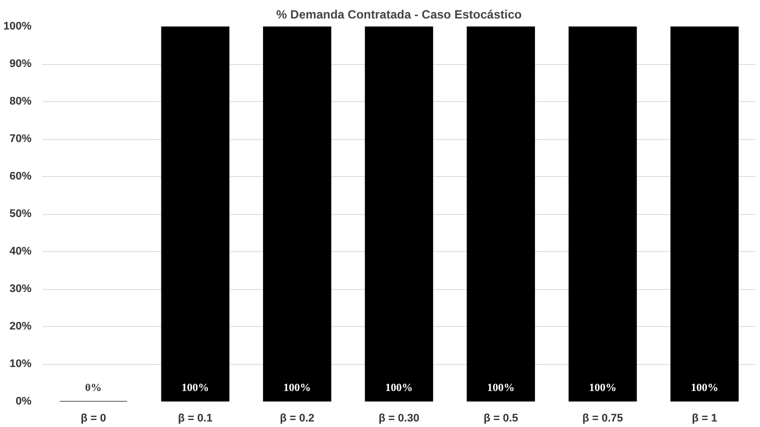  I want to click on data-label: 0%, so click(93, 388).